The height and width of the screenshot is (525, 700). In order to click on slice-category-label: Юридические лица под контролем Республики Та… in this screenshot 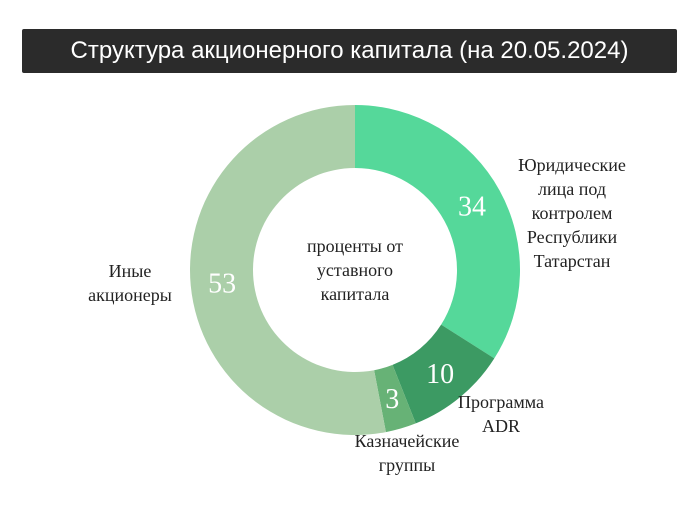, I will do `click(572, 213)`.